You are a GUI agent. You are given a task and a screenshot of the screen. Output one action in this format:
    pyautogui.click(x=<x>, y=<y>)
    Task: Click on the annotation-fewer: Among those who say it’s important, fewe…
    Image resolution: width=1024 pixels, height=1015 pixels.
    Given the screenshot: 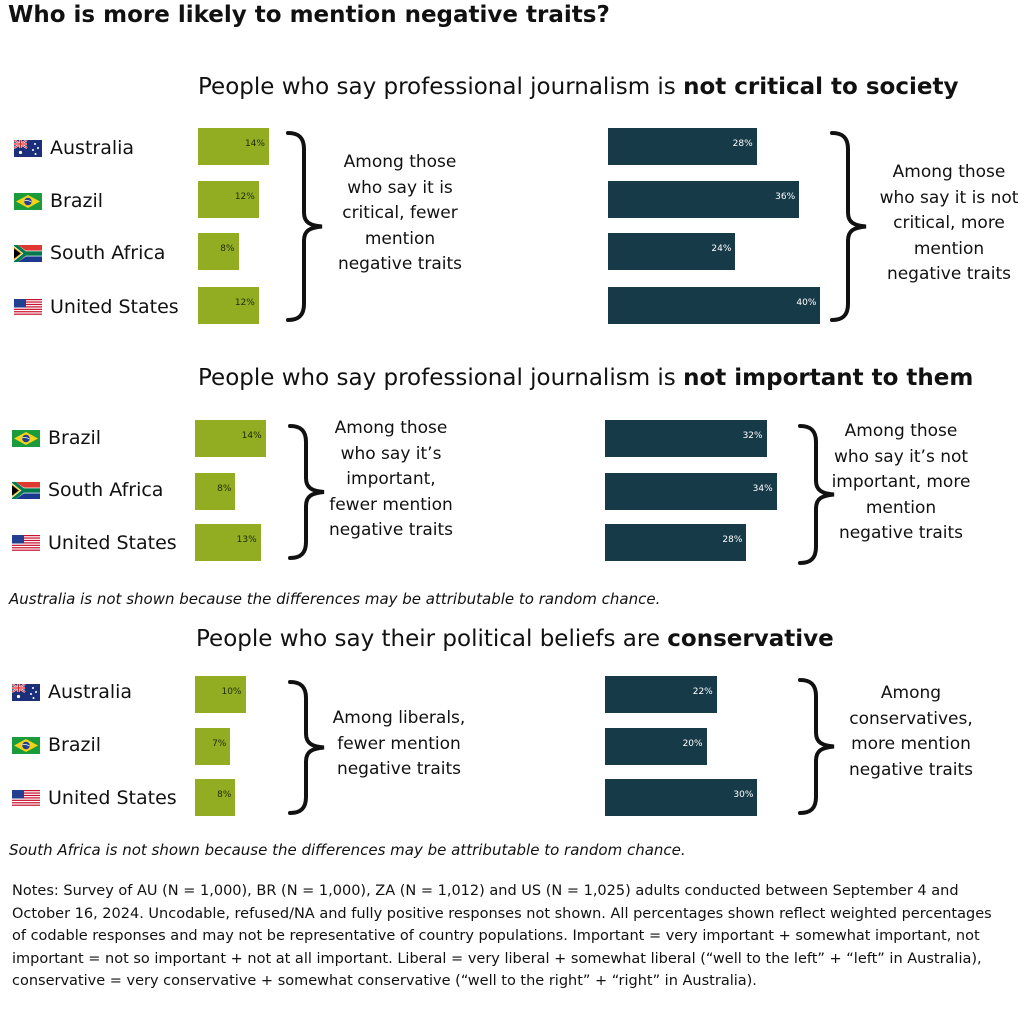 What is the action you would take?
    pyautogui.click(x=391, y=479)
    